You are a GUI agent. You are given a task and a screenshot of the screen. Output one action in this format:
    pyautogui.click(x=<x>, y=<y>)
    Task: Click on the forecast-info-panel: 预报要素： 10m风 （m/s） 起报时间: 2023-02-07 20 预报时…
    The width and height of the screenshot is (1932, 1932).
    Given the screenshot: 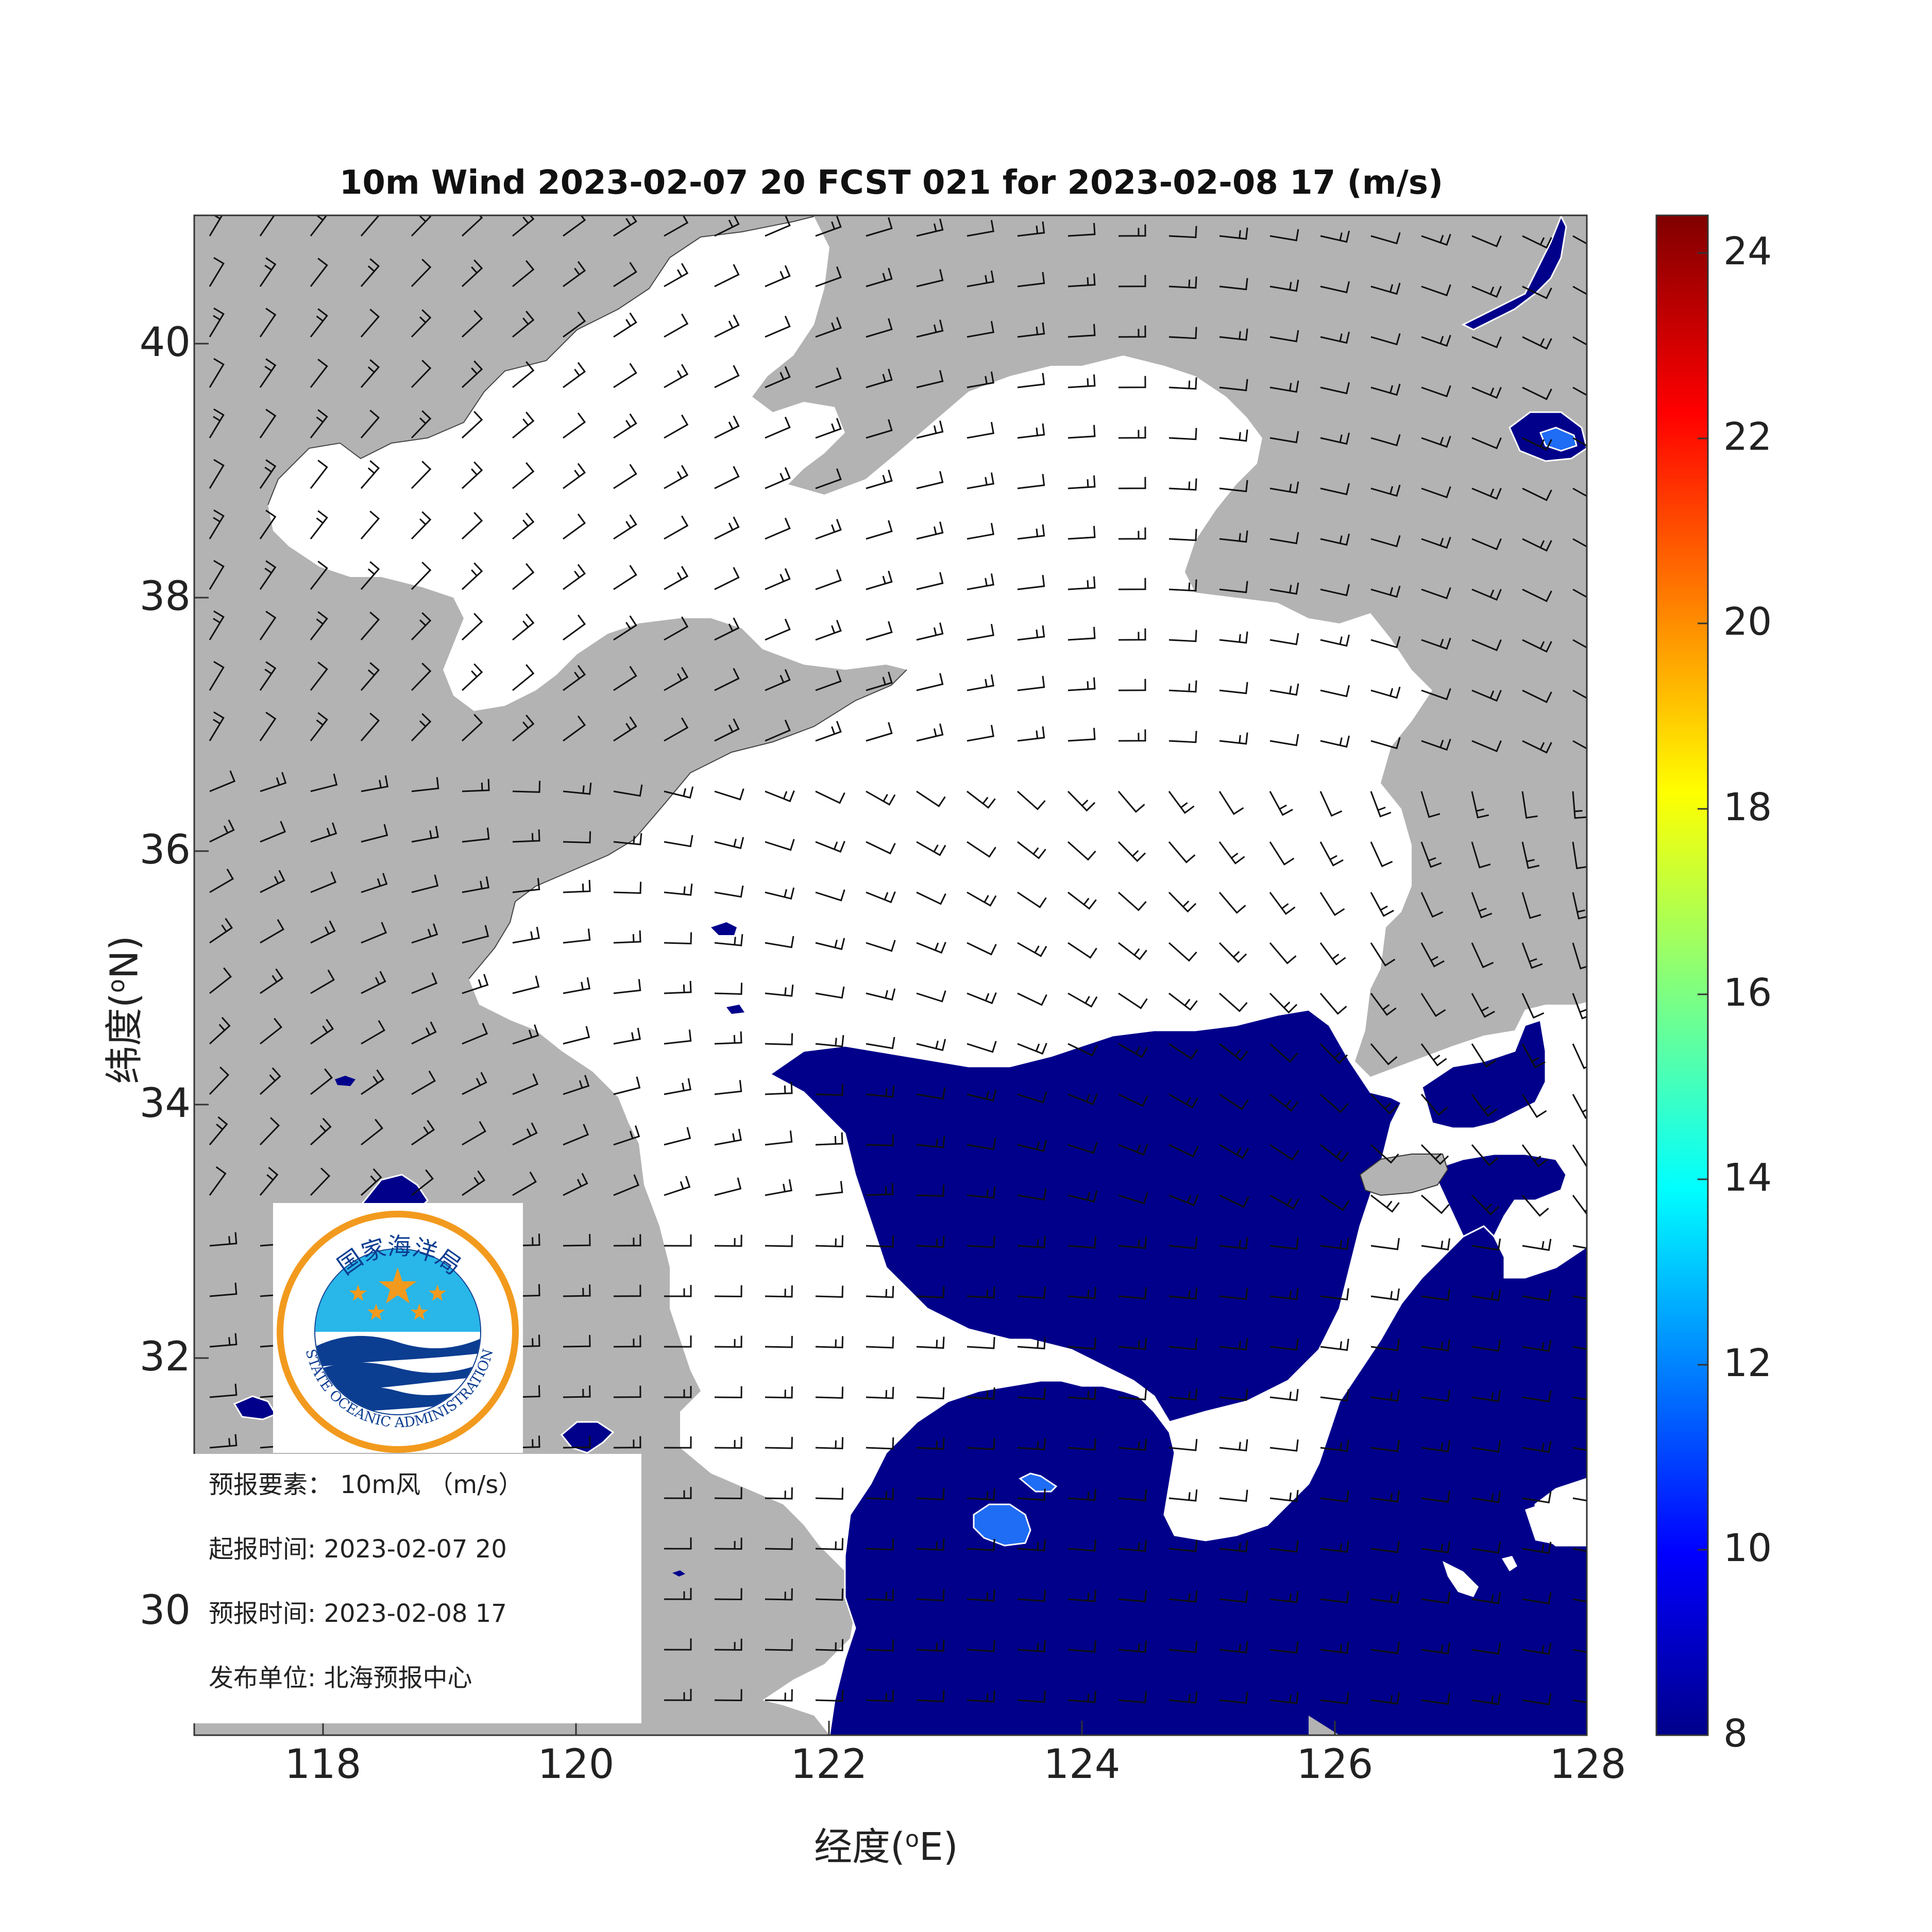 What is the action you would take?
    pyautogui.click(x=417, y=1588)
    